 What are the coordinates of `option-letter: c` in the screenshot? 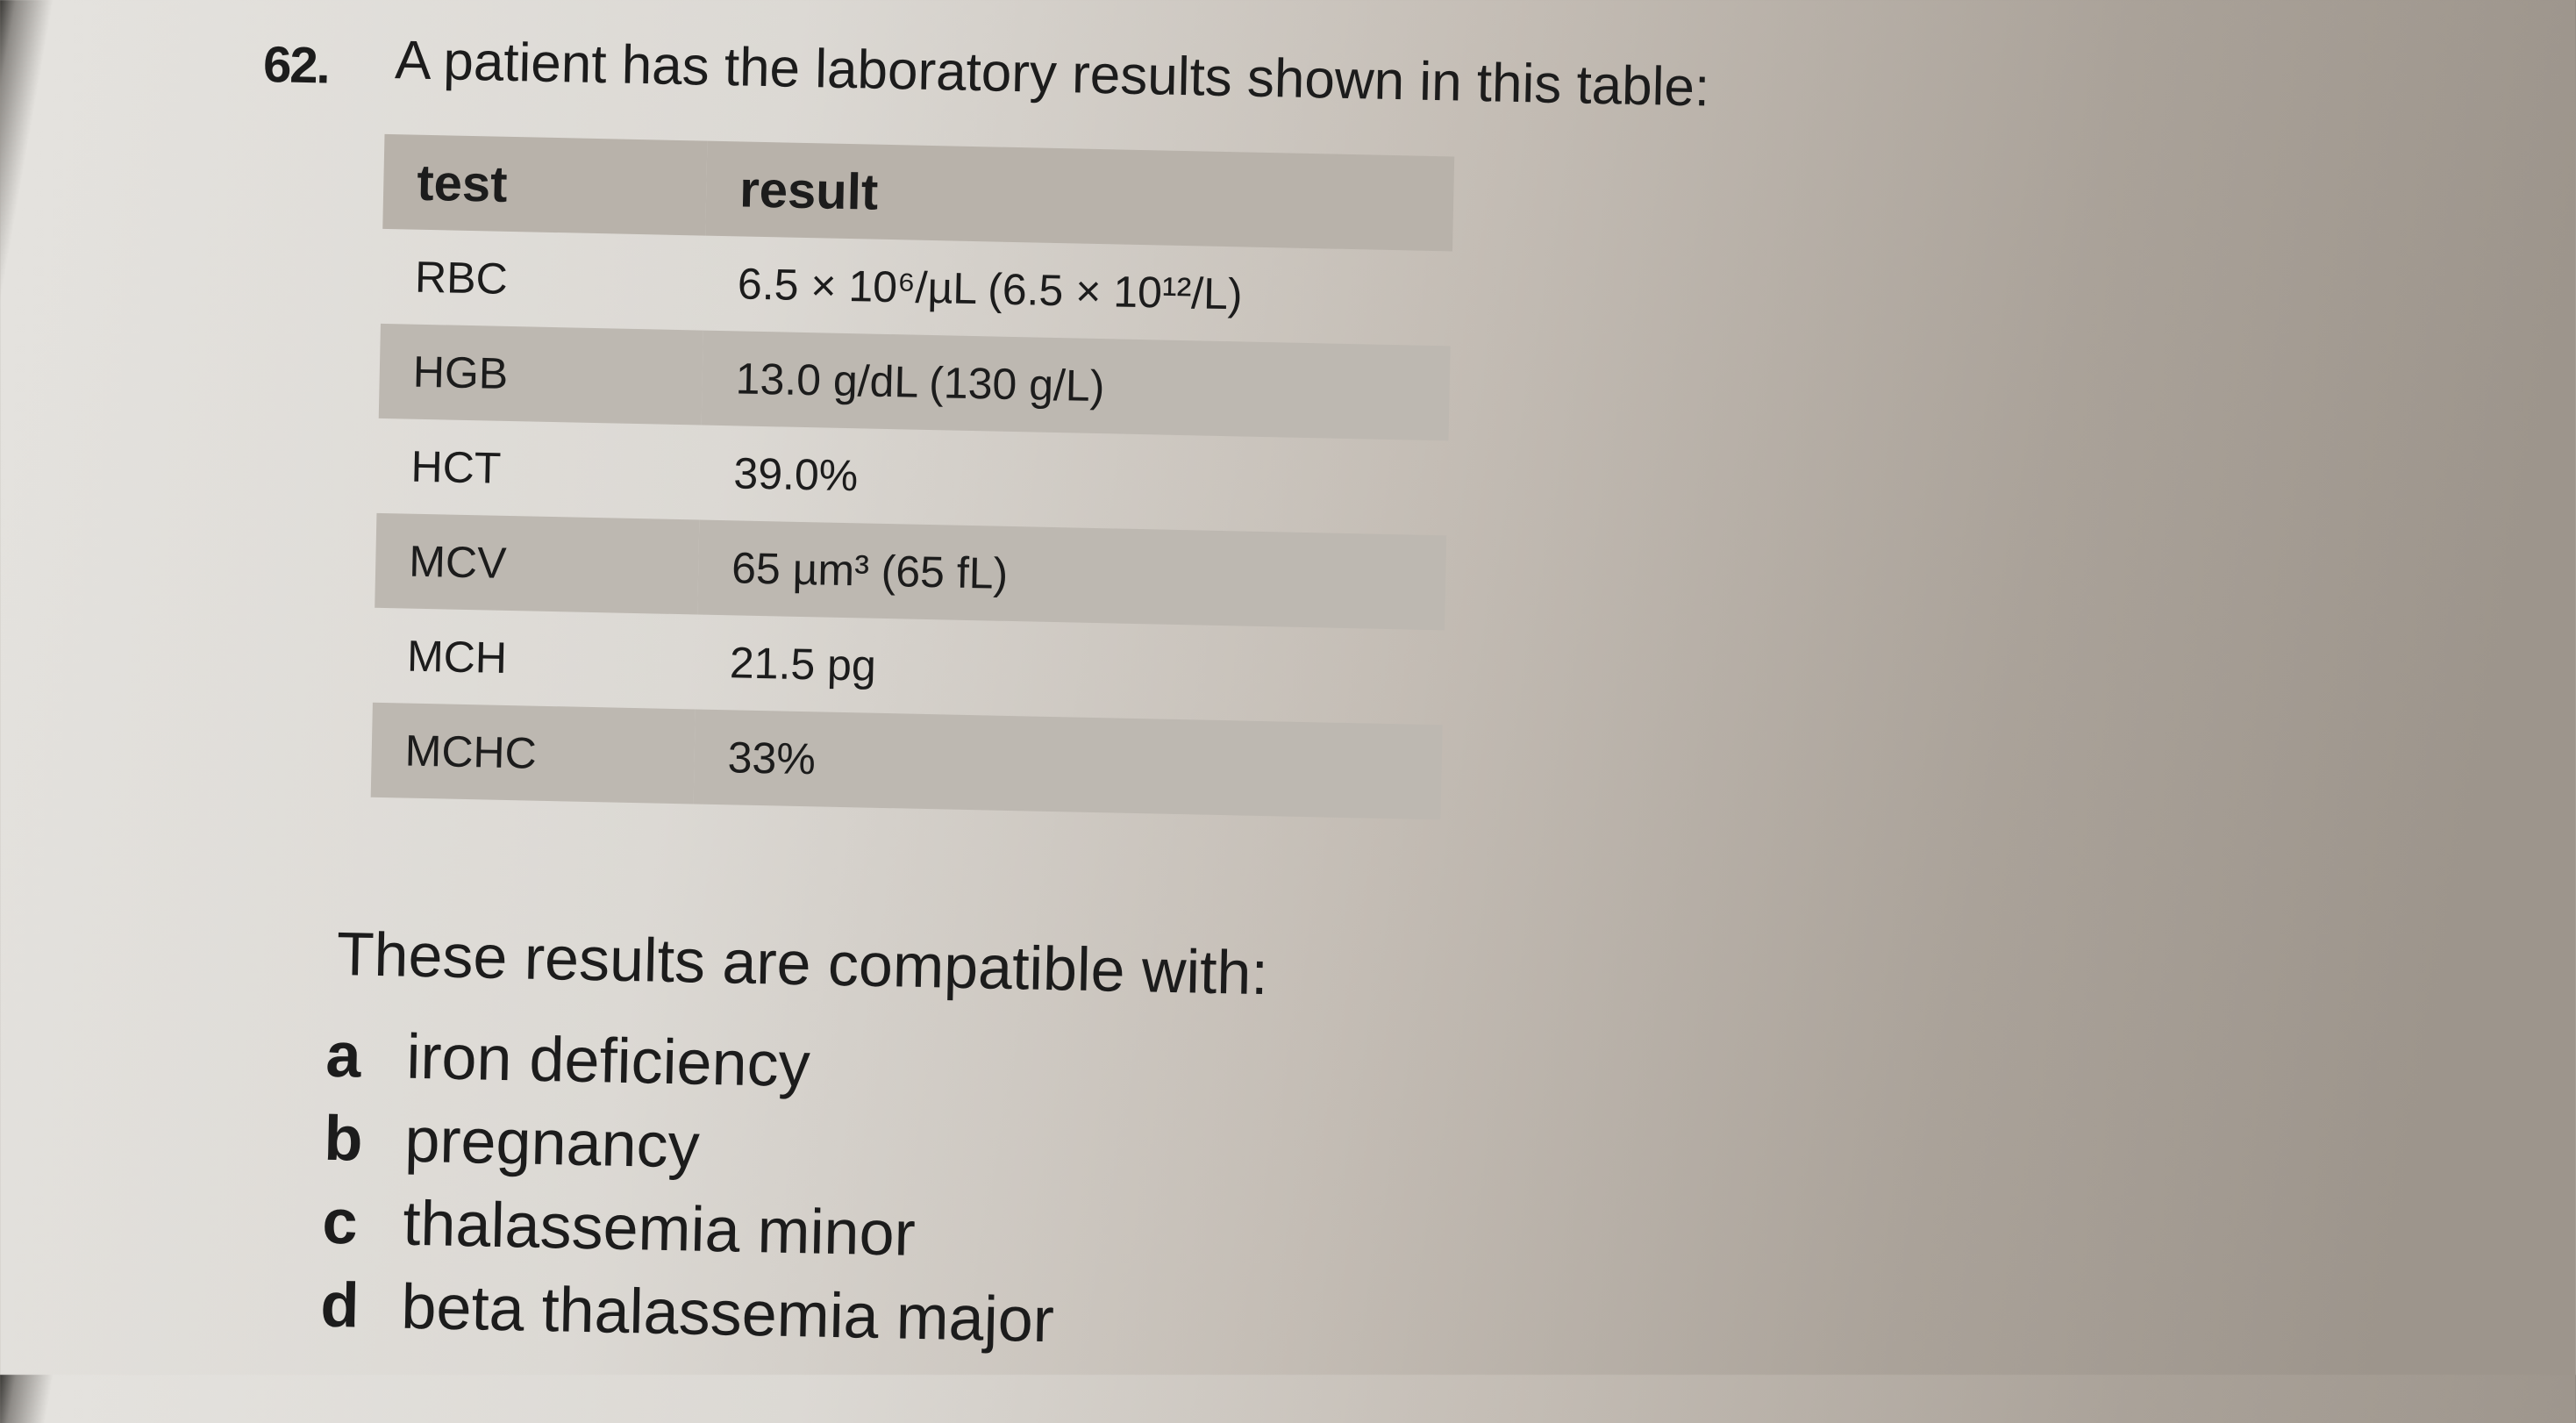 It's located at (340, 1222).